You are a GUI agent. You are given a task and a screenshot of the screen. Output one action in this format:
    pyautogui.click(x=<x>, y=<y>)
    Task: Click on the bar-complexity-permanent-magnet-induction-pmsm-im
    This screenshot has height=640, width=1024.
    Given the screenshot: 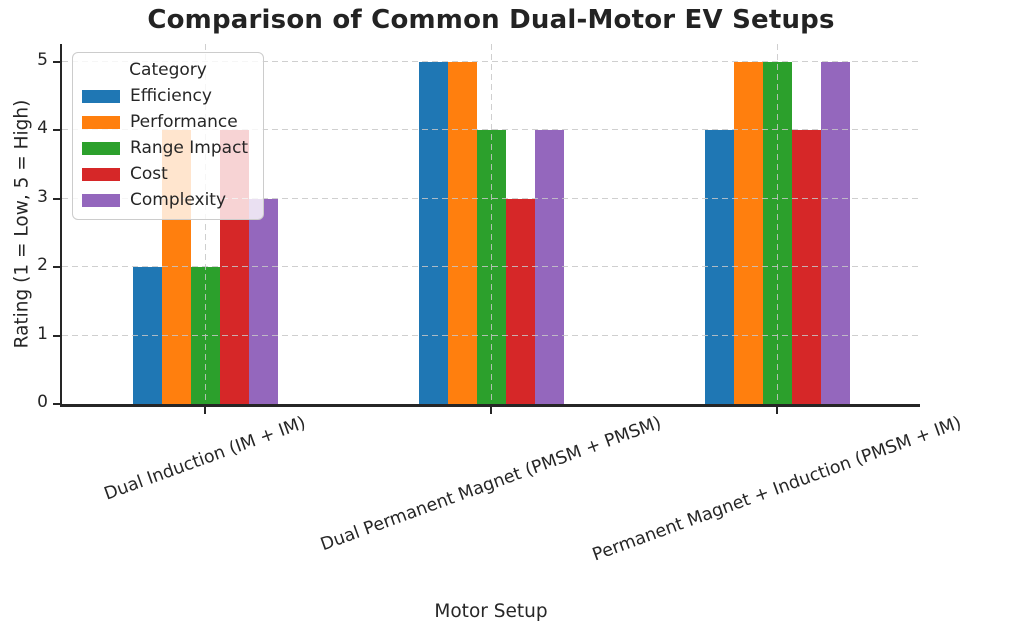 What is the action you would take?
    pyautogui.click(x=835, y=232)
    